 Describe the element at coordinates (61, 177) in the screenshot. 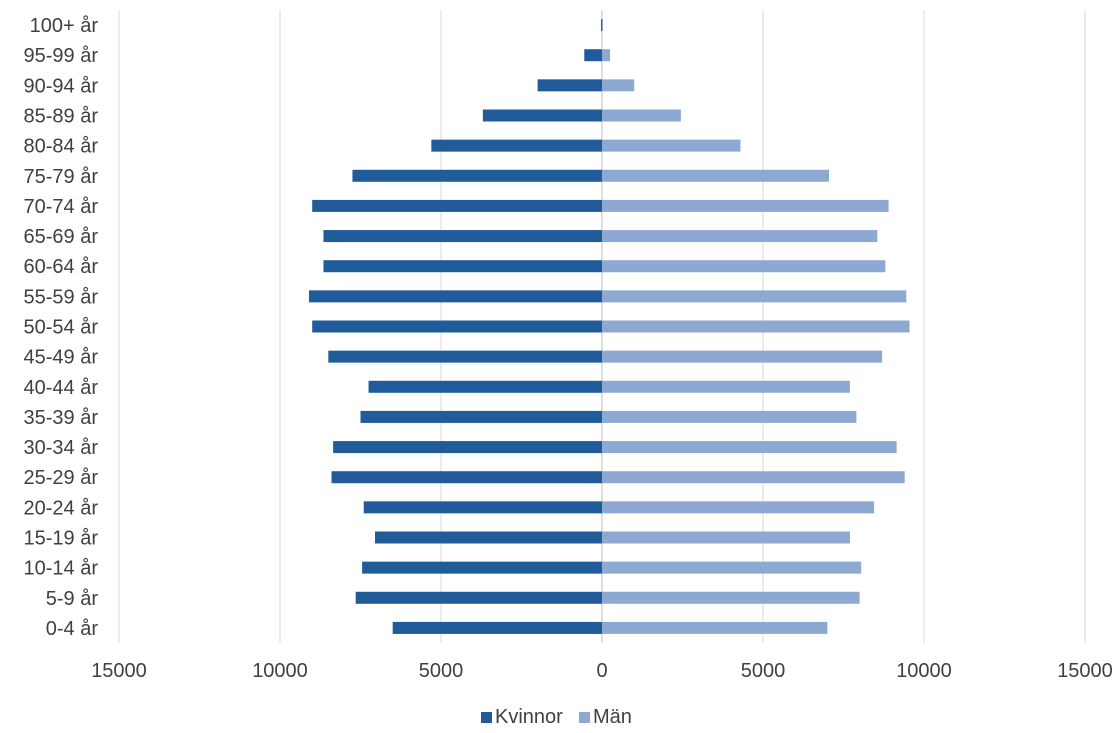

I see `category-label-15: 75-79 år` at that location.